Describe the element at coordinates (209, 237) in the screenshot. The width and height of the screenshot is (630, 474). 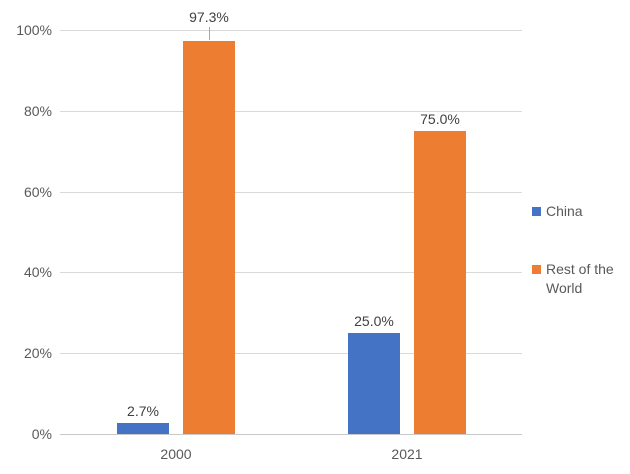
I see `bar-rest-of-the-world-2000` at that location.